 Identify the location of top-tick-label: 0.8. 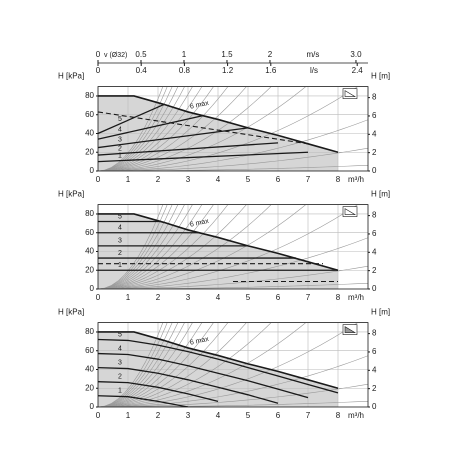
(185, 70).